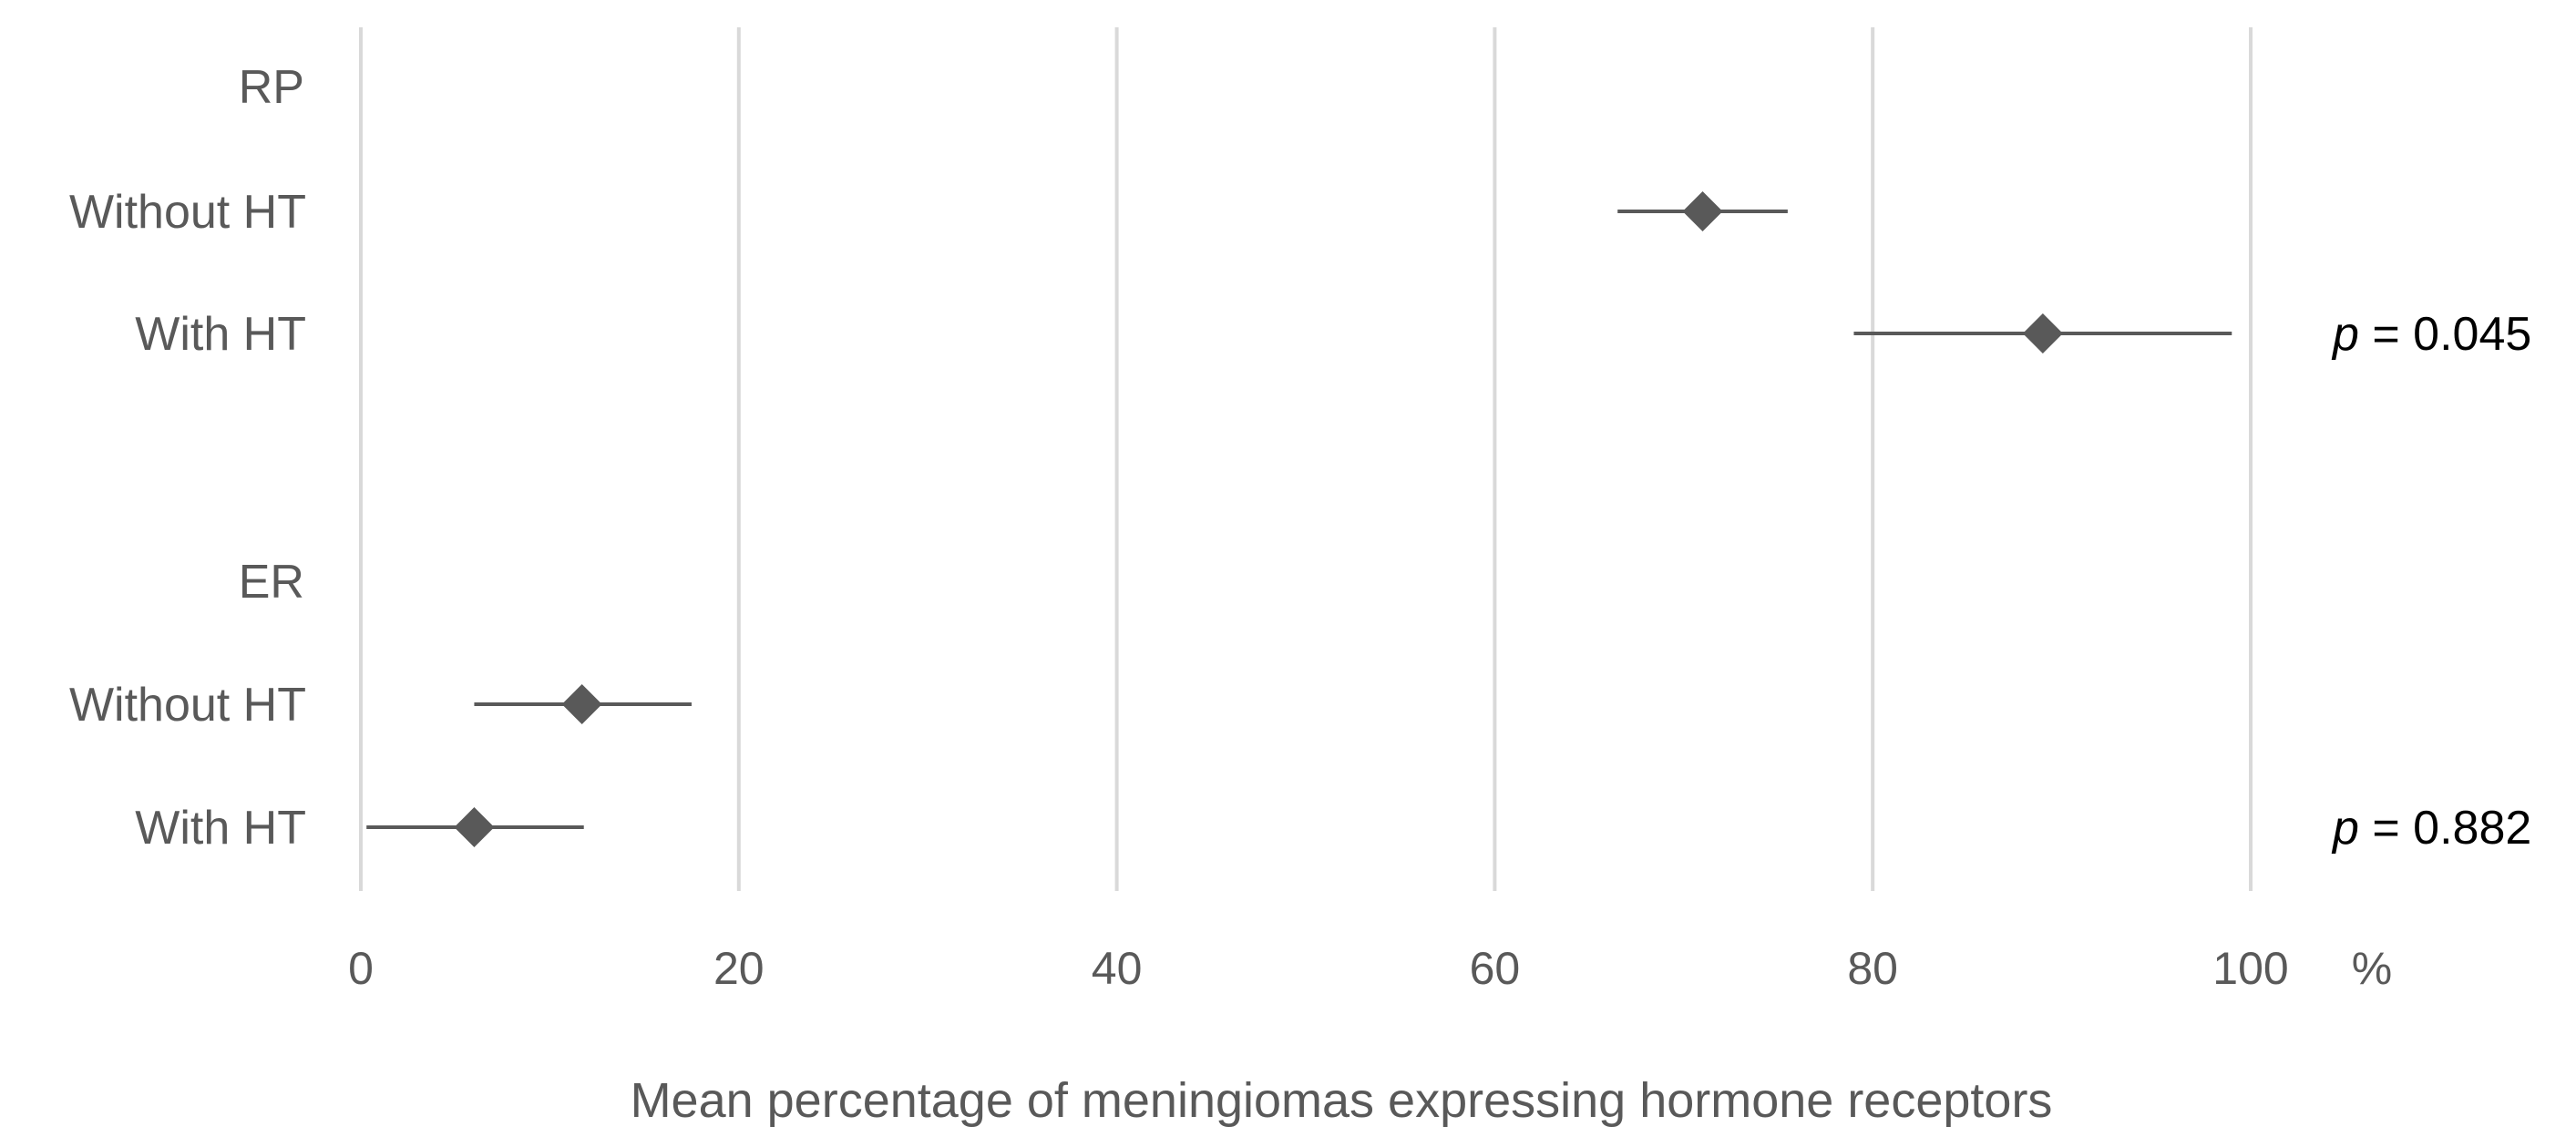  What do you see at coordinates (2250, 968) in the screenshot?
I see `x-tick-label-100: 100` at bounding box center [2250, 968].